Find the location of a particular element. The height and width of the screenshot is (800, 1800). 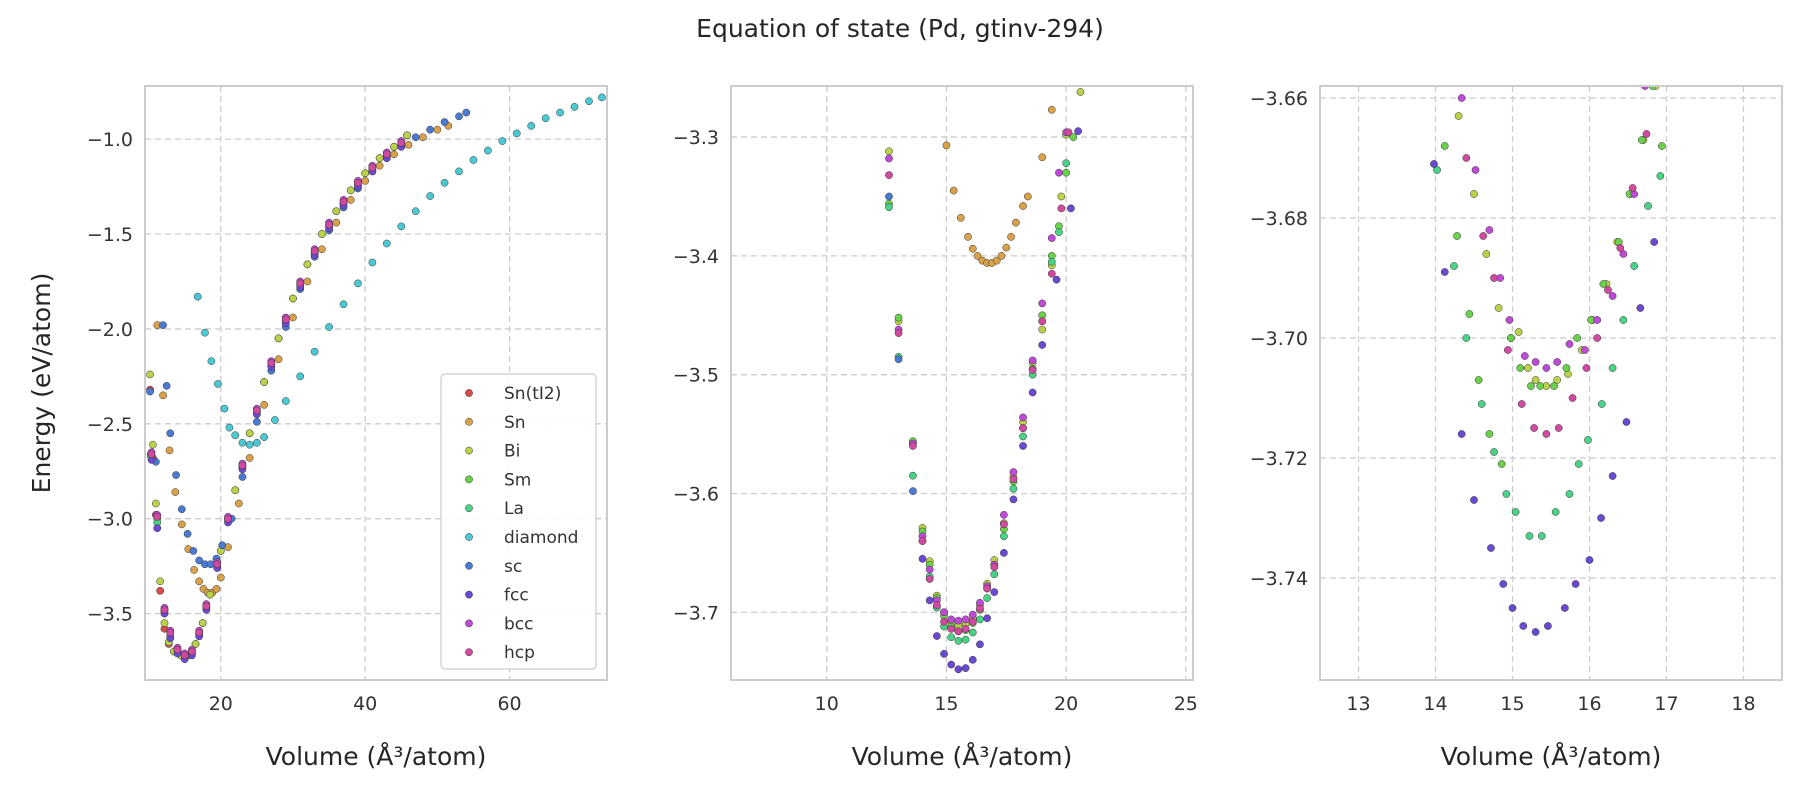

series-diamond is located at coordinates (399, 271).